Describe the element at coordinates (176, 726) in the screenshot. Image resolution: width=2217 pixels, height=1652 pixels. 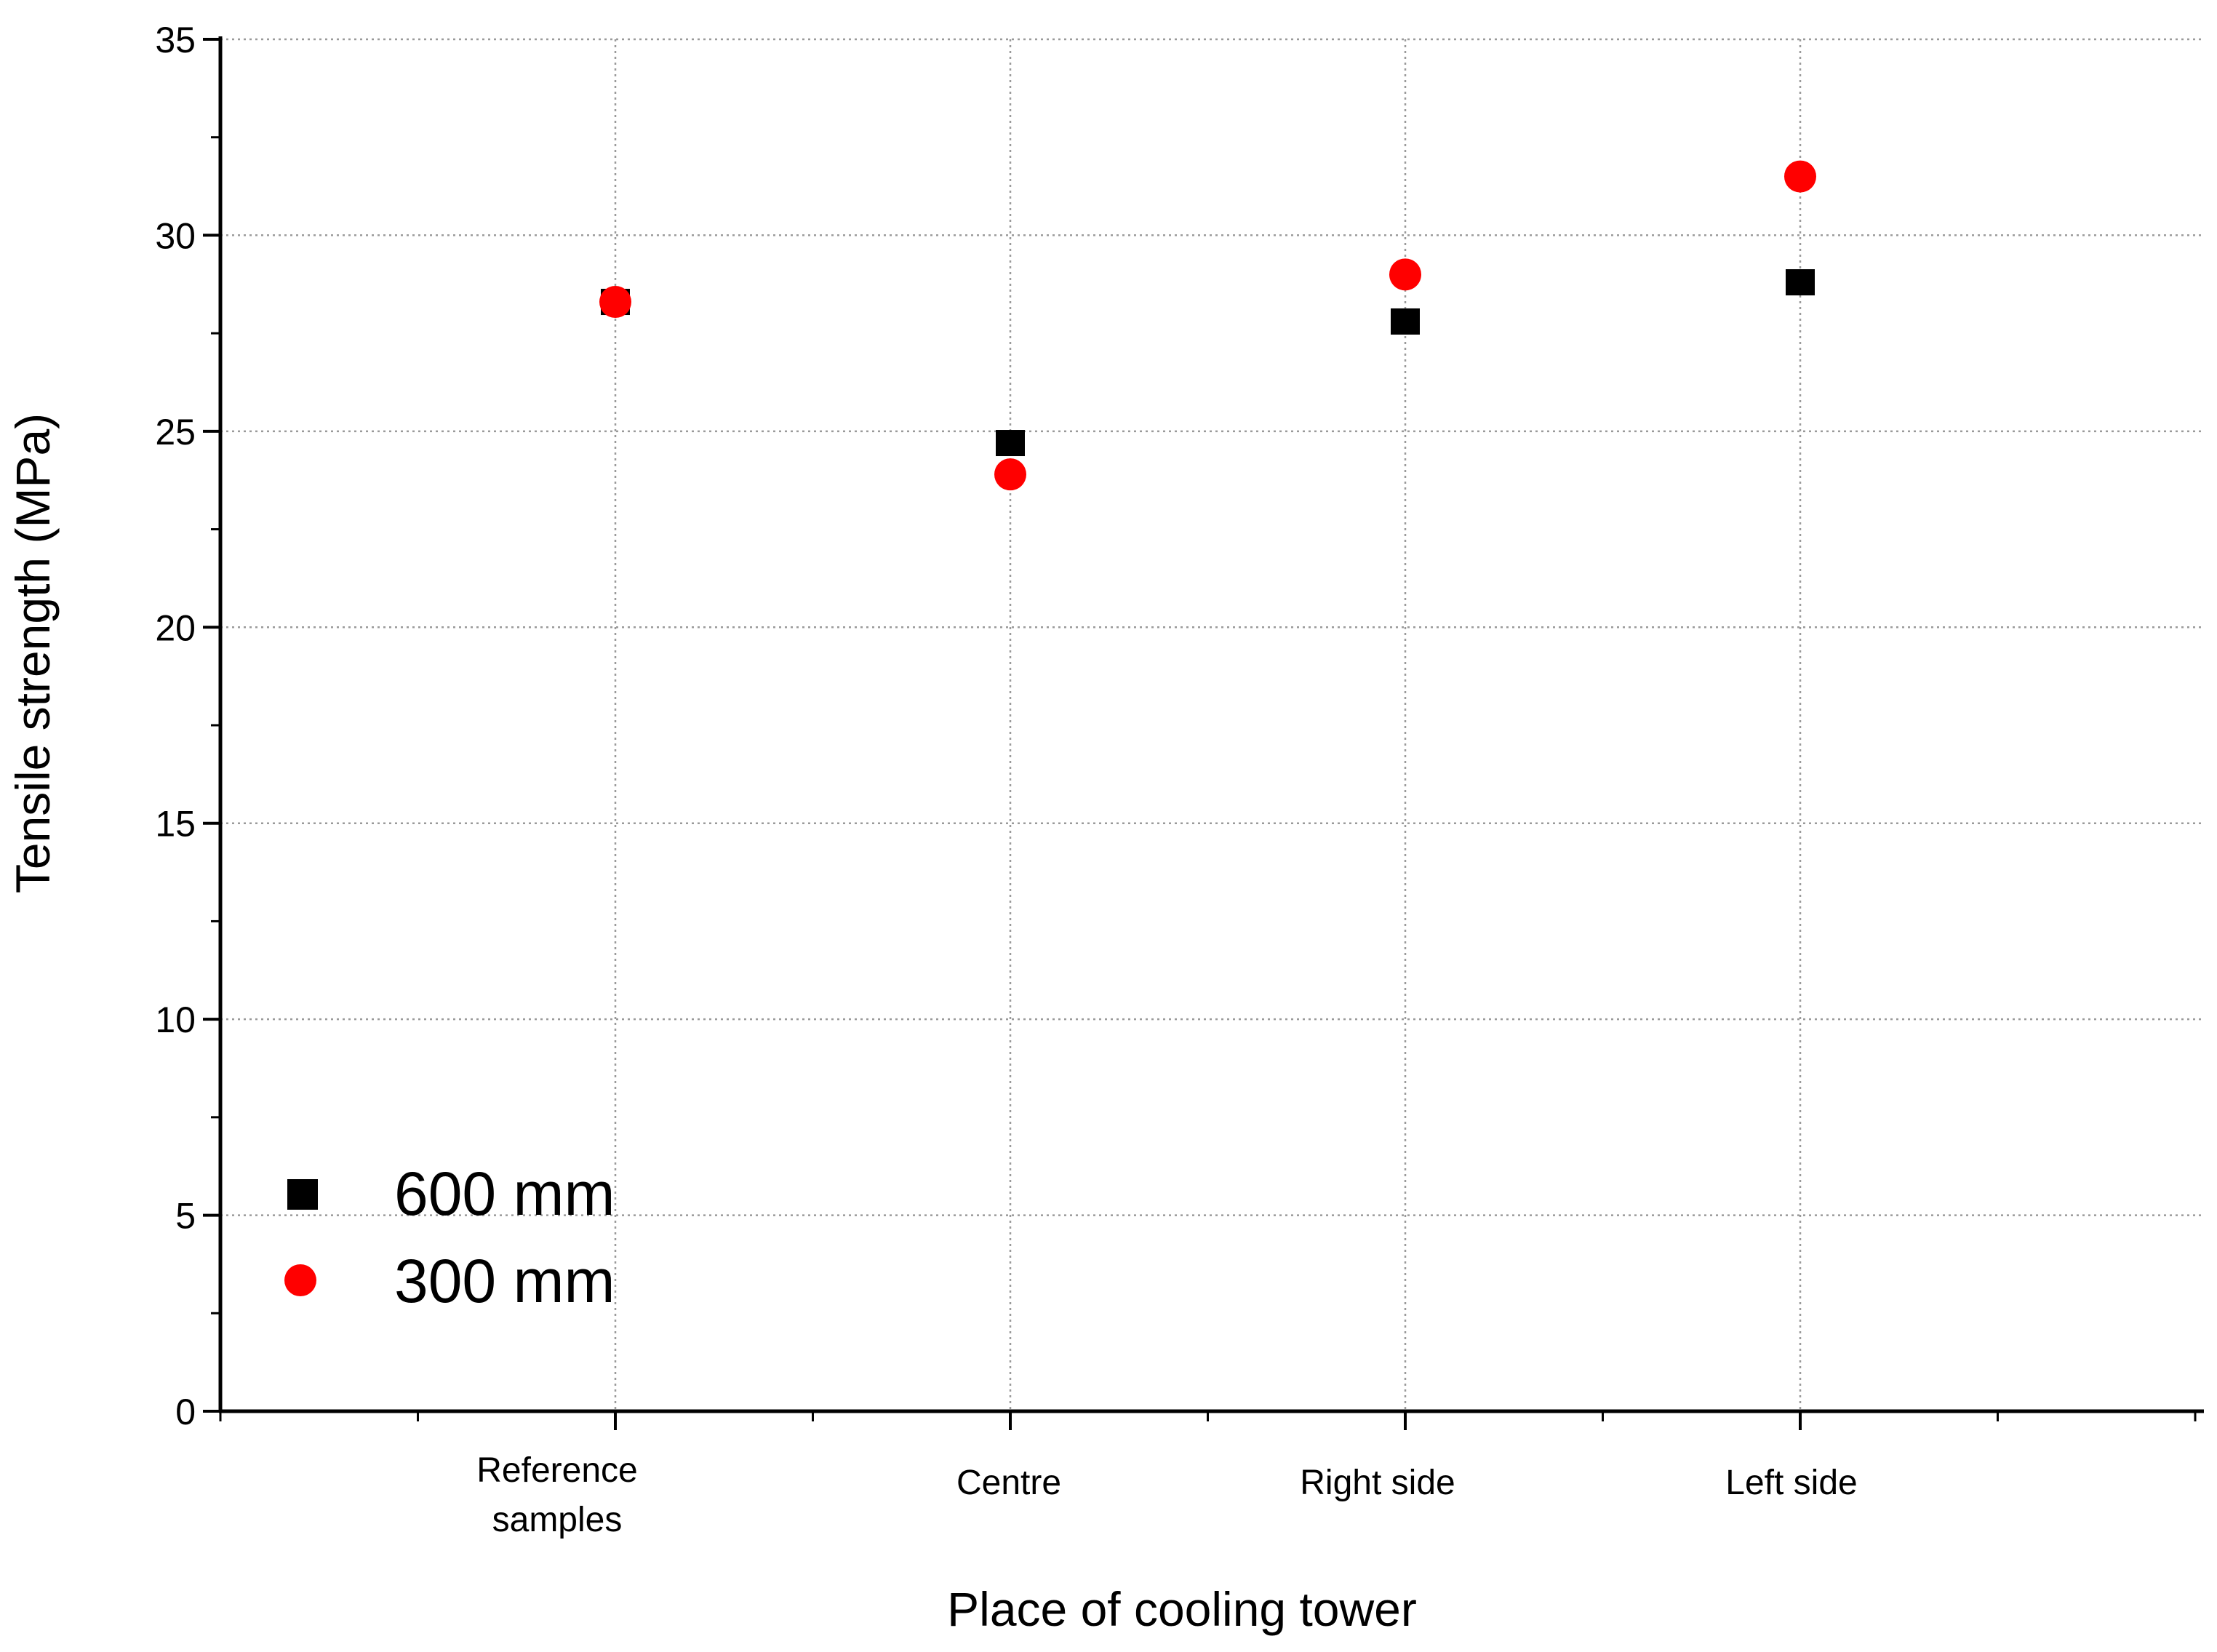
I see `y-tick-labels: 0 5 10 15 20 25 30 35` at that location.